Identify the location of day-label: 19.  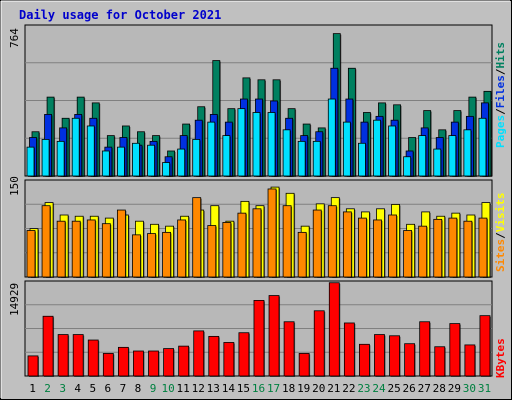
(303, 388).